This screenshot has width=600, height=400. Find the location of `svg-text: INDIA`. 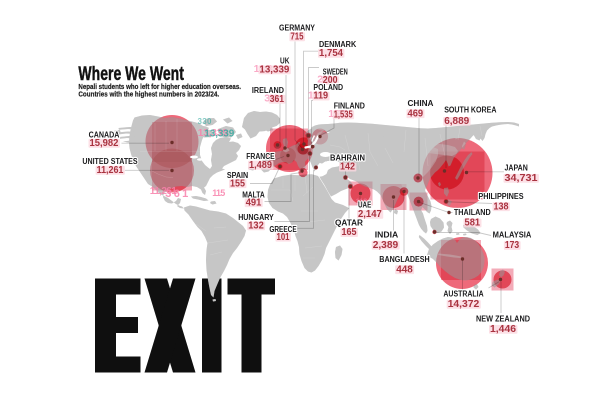

svg-text: INDIA is located at coordinates (387, 234).